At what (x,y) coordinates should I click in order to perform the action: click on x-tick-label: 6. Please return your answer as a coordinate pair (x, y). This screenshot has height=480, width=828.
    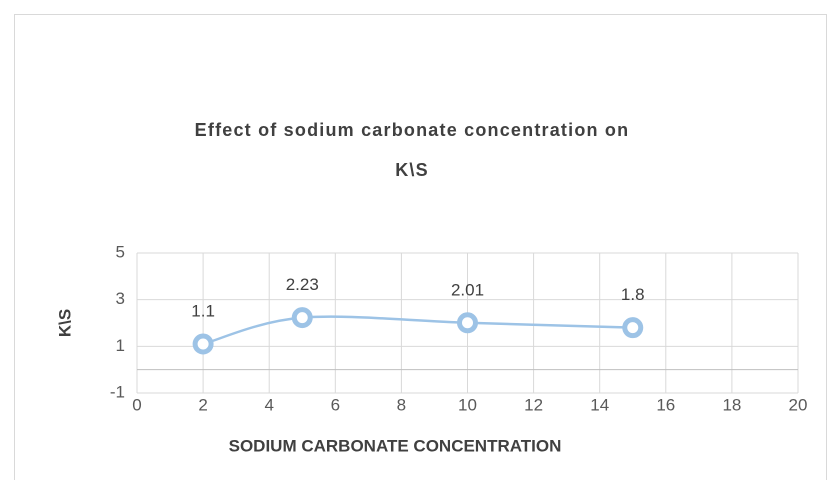
    Looking at the image, I should click on (335, 404).